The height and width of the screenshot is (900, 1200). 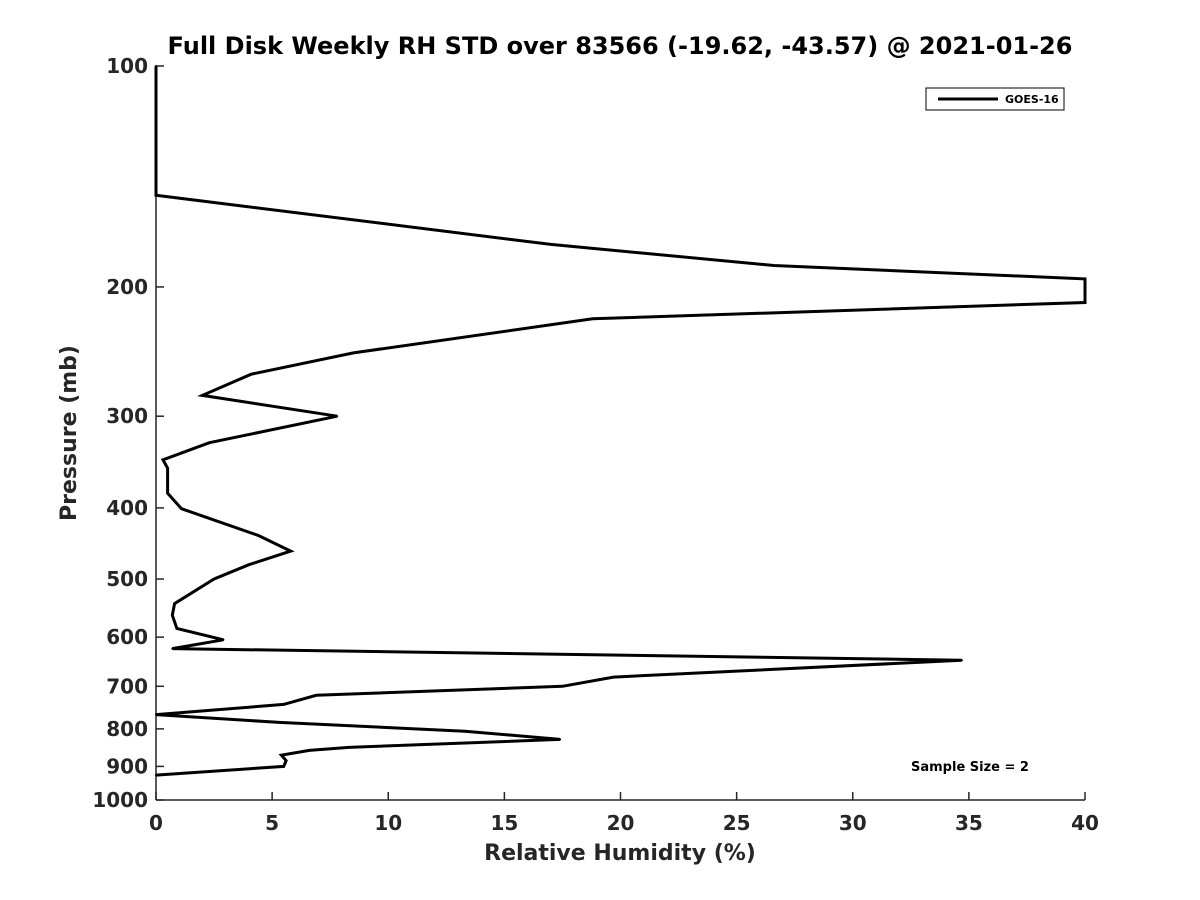 What do you see at coordinates (388, 823) in the screenshot?
I see `x-tick-label: 10` at bounding box center [388, 823].